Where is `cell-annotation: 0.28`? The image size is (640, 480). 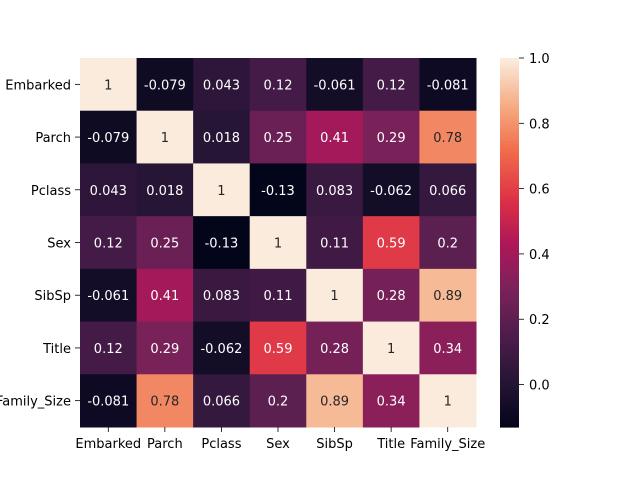 cell-annotation: 0.28 is located at coordinates (391, 296).